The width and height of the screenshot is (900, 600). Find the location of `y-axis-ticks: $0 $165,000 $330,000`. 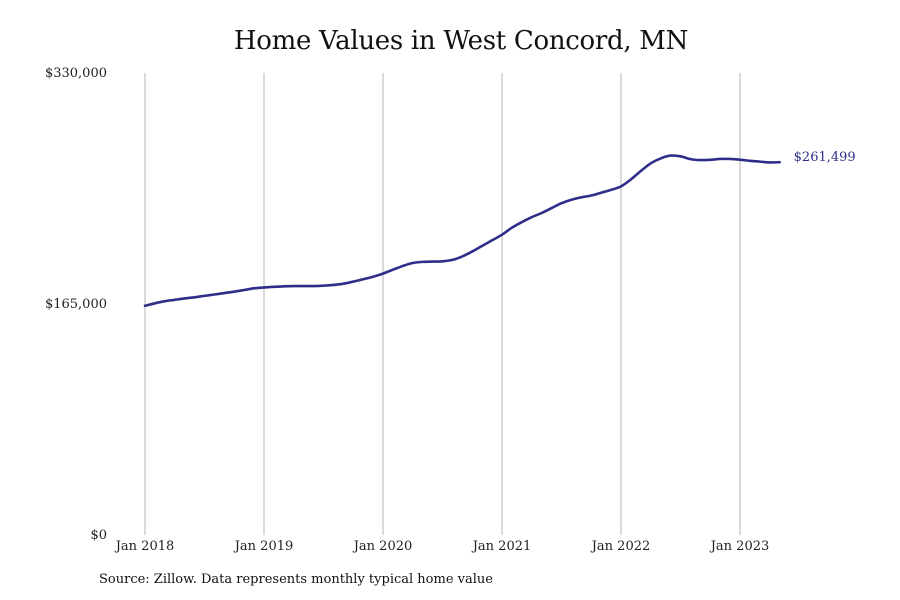

y-axis-ticks: $0 $165,000 $330,000 is located at coordinates (76, 304).